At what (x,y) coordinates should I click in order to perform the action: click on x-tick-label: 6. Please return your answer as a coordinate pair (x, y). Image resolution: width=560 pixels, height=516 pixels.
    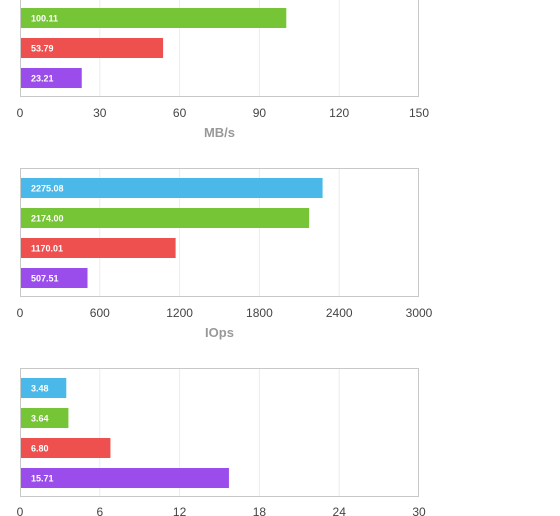
    Looking at the image, I should click on (99, 510).